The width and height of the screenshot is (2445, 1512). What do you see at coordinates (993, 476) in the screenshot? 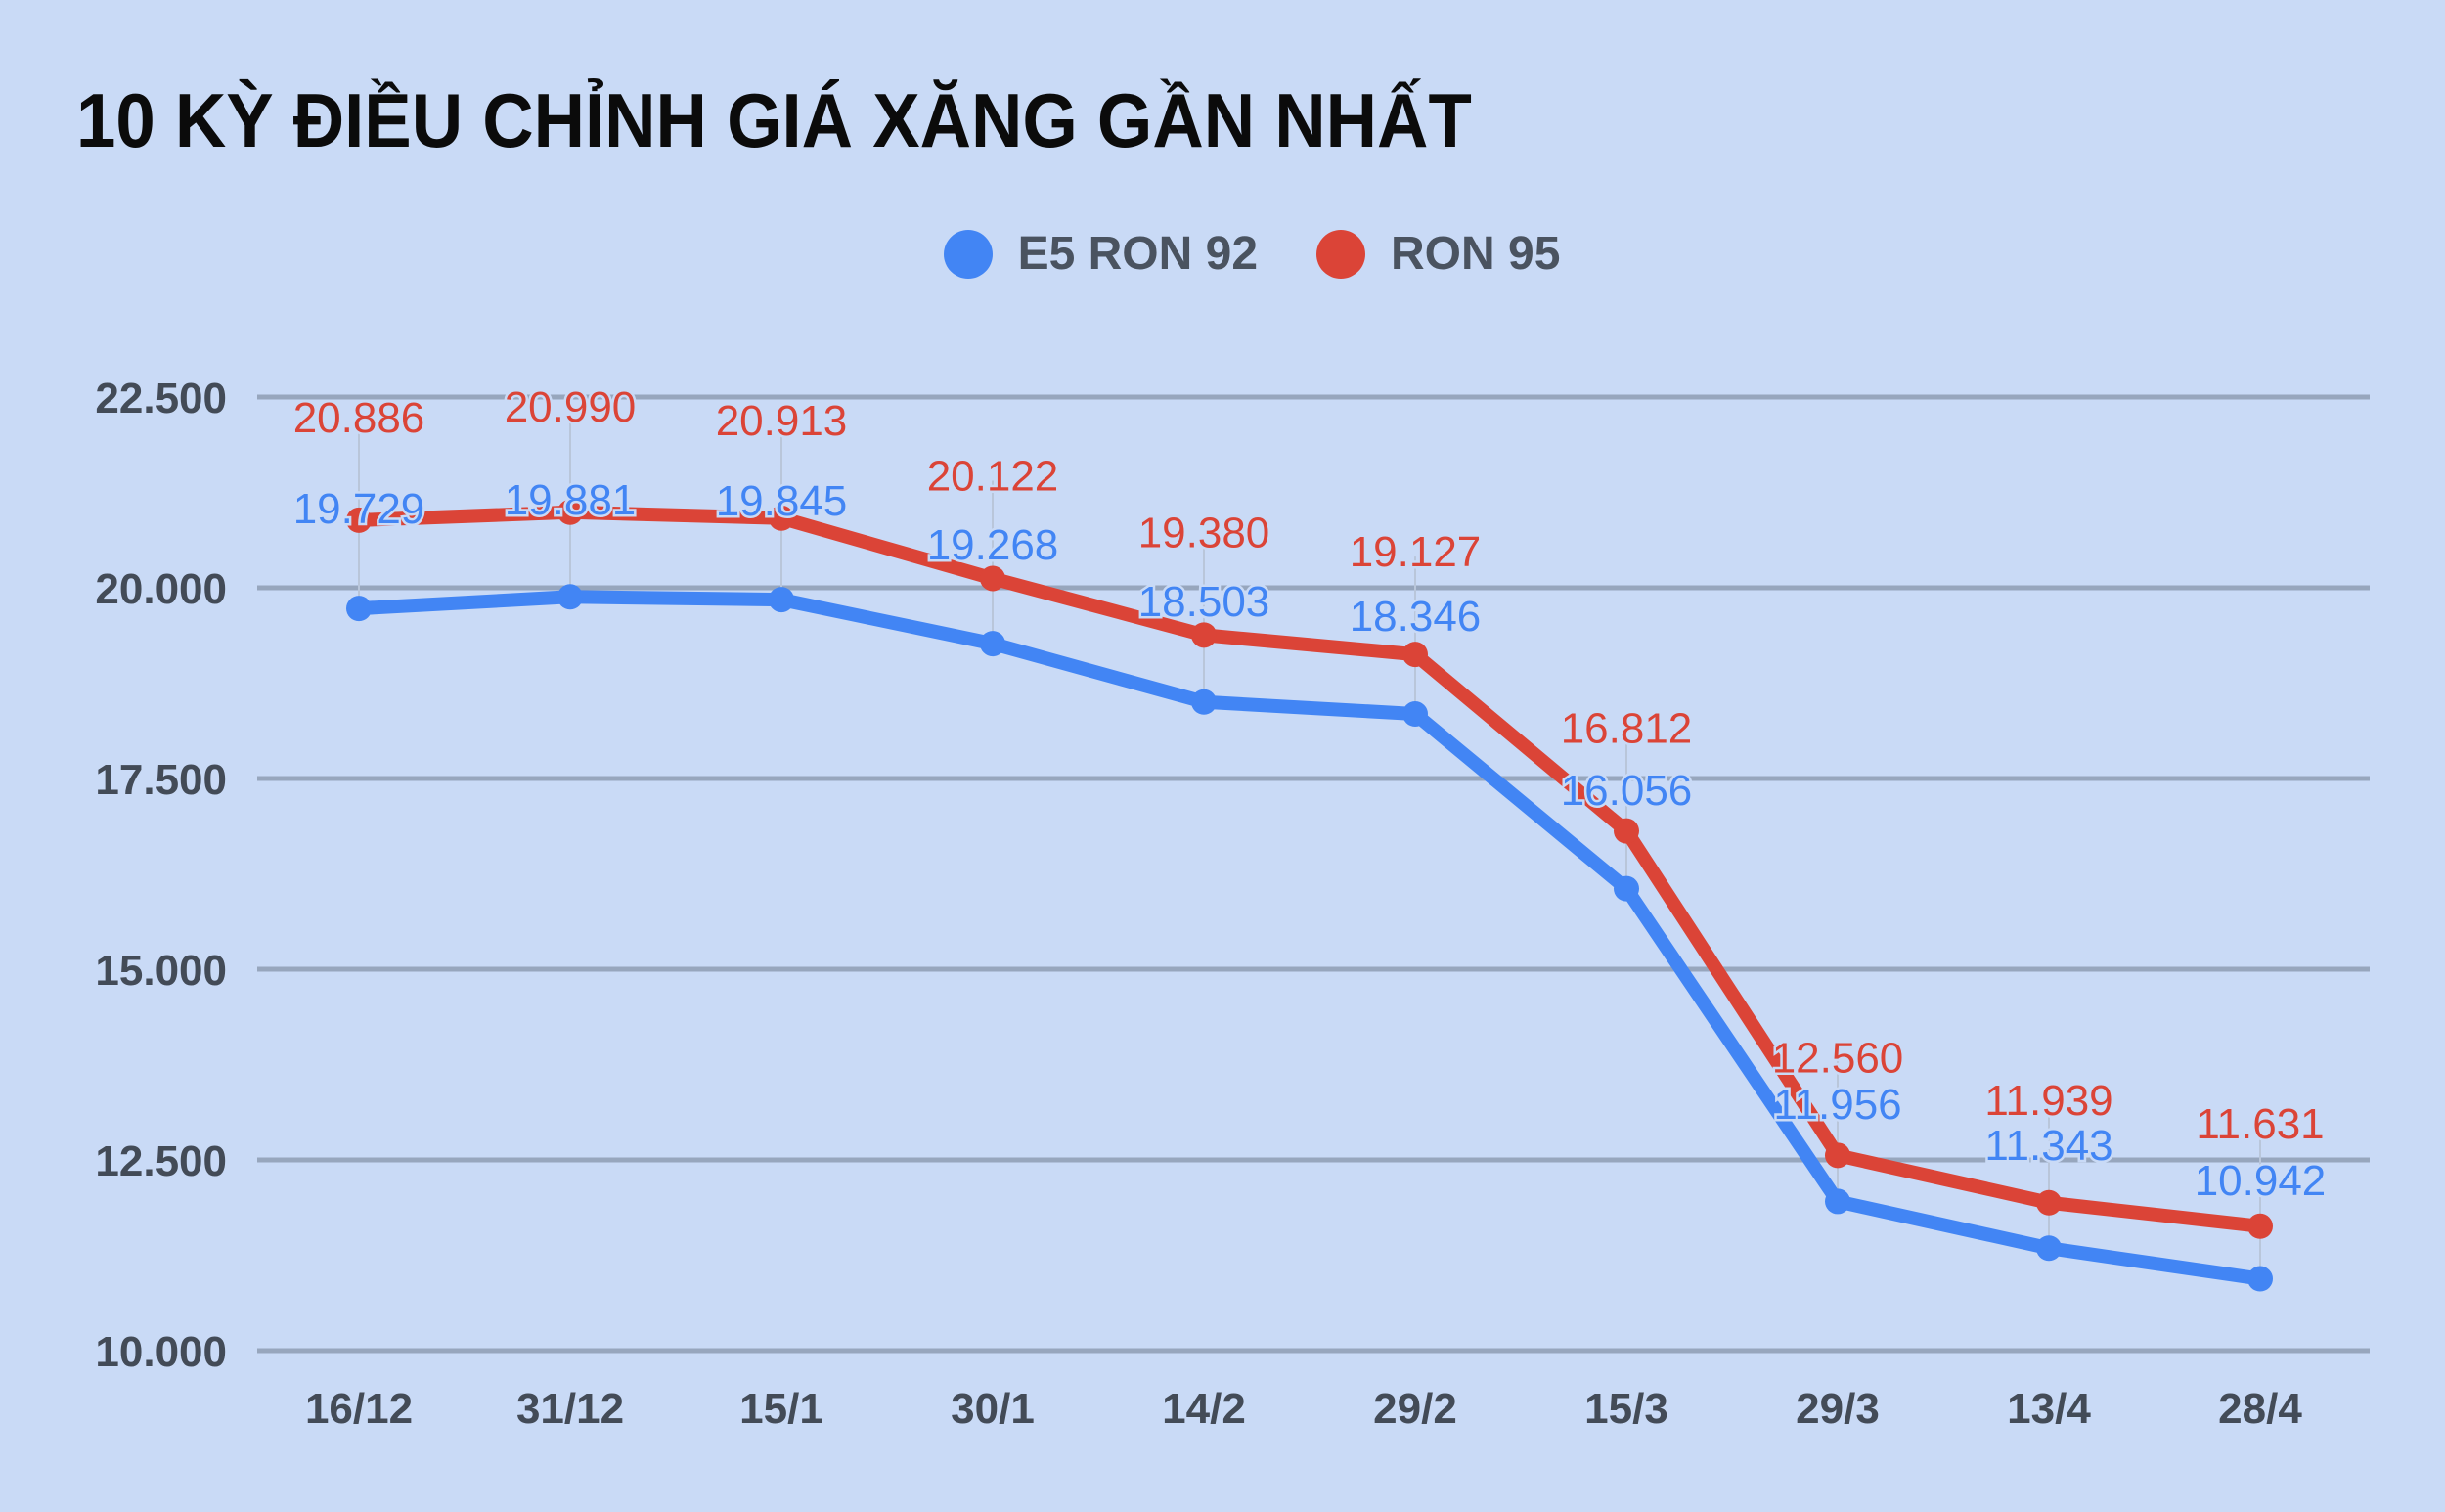
I see `data-label-ron95: 20.122` at bounding box center [993, 476].